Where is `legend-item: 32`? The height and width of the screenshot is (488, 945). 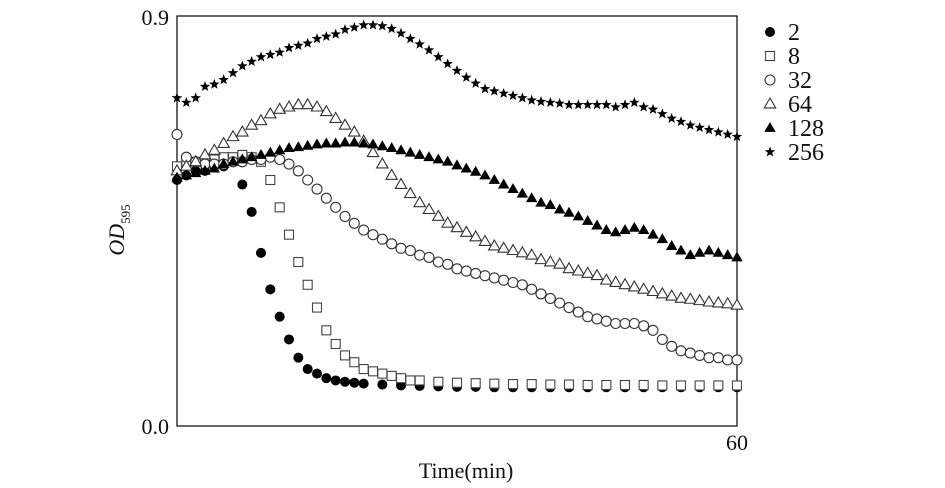 legend-item: 32 is located at coordinates (788, 81).